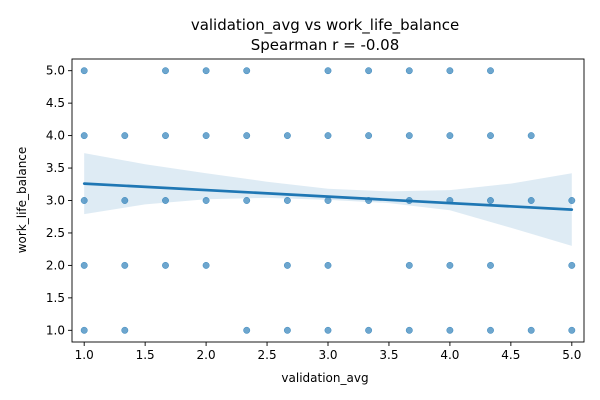 This screenshot has width=600, height=400. Describe the element at coordinates (55, 233) in the screenshot. I see `y-tick-label: 2.5` at that location.